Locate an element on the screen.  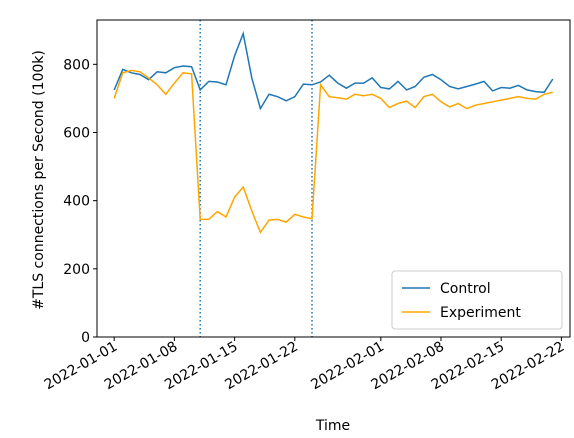
legend-label: Control is located at coordinates (465, 289).